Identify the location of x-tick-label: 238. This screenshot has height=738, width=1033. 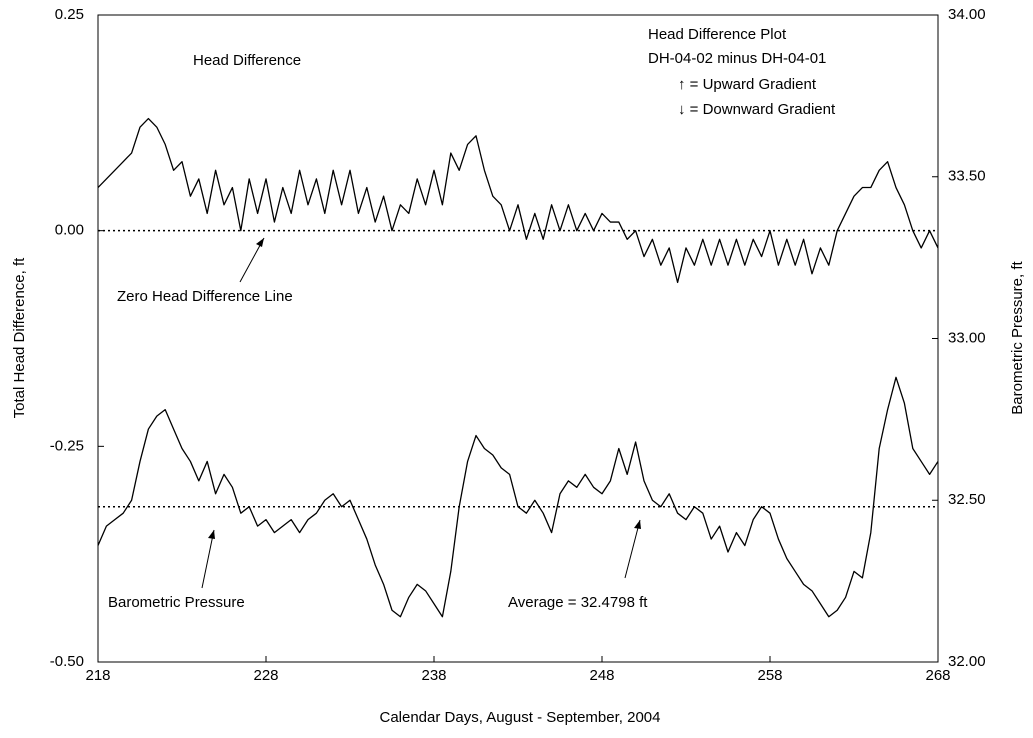
(433, 675).